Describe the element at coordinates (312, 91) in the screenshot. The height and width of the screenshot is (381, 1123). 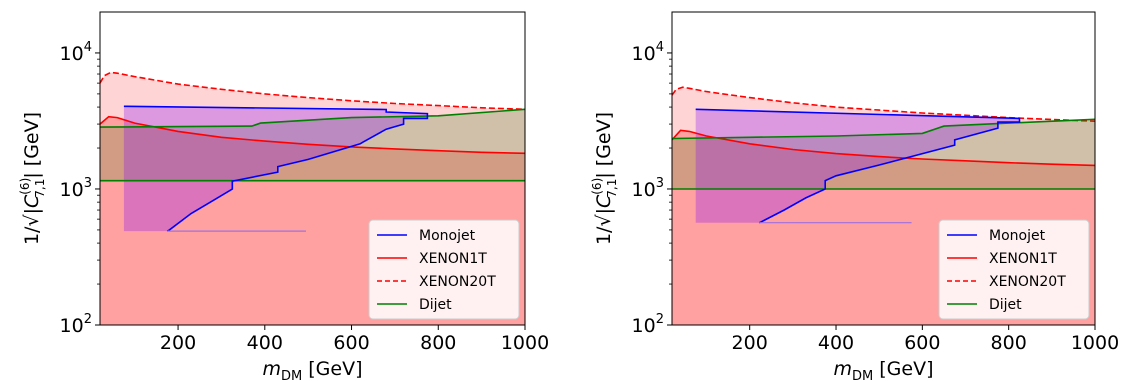
I see `xenon20t-line` at that location.